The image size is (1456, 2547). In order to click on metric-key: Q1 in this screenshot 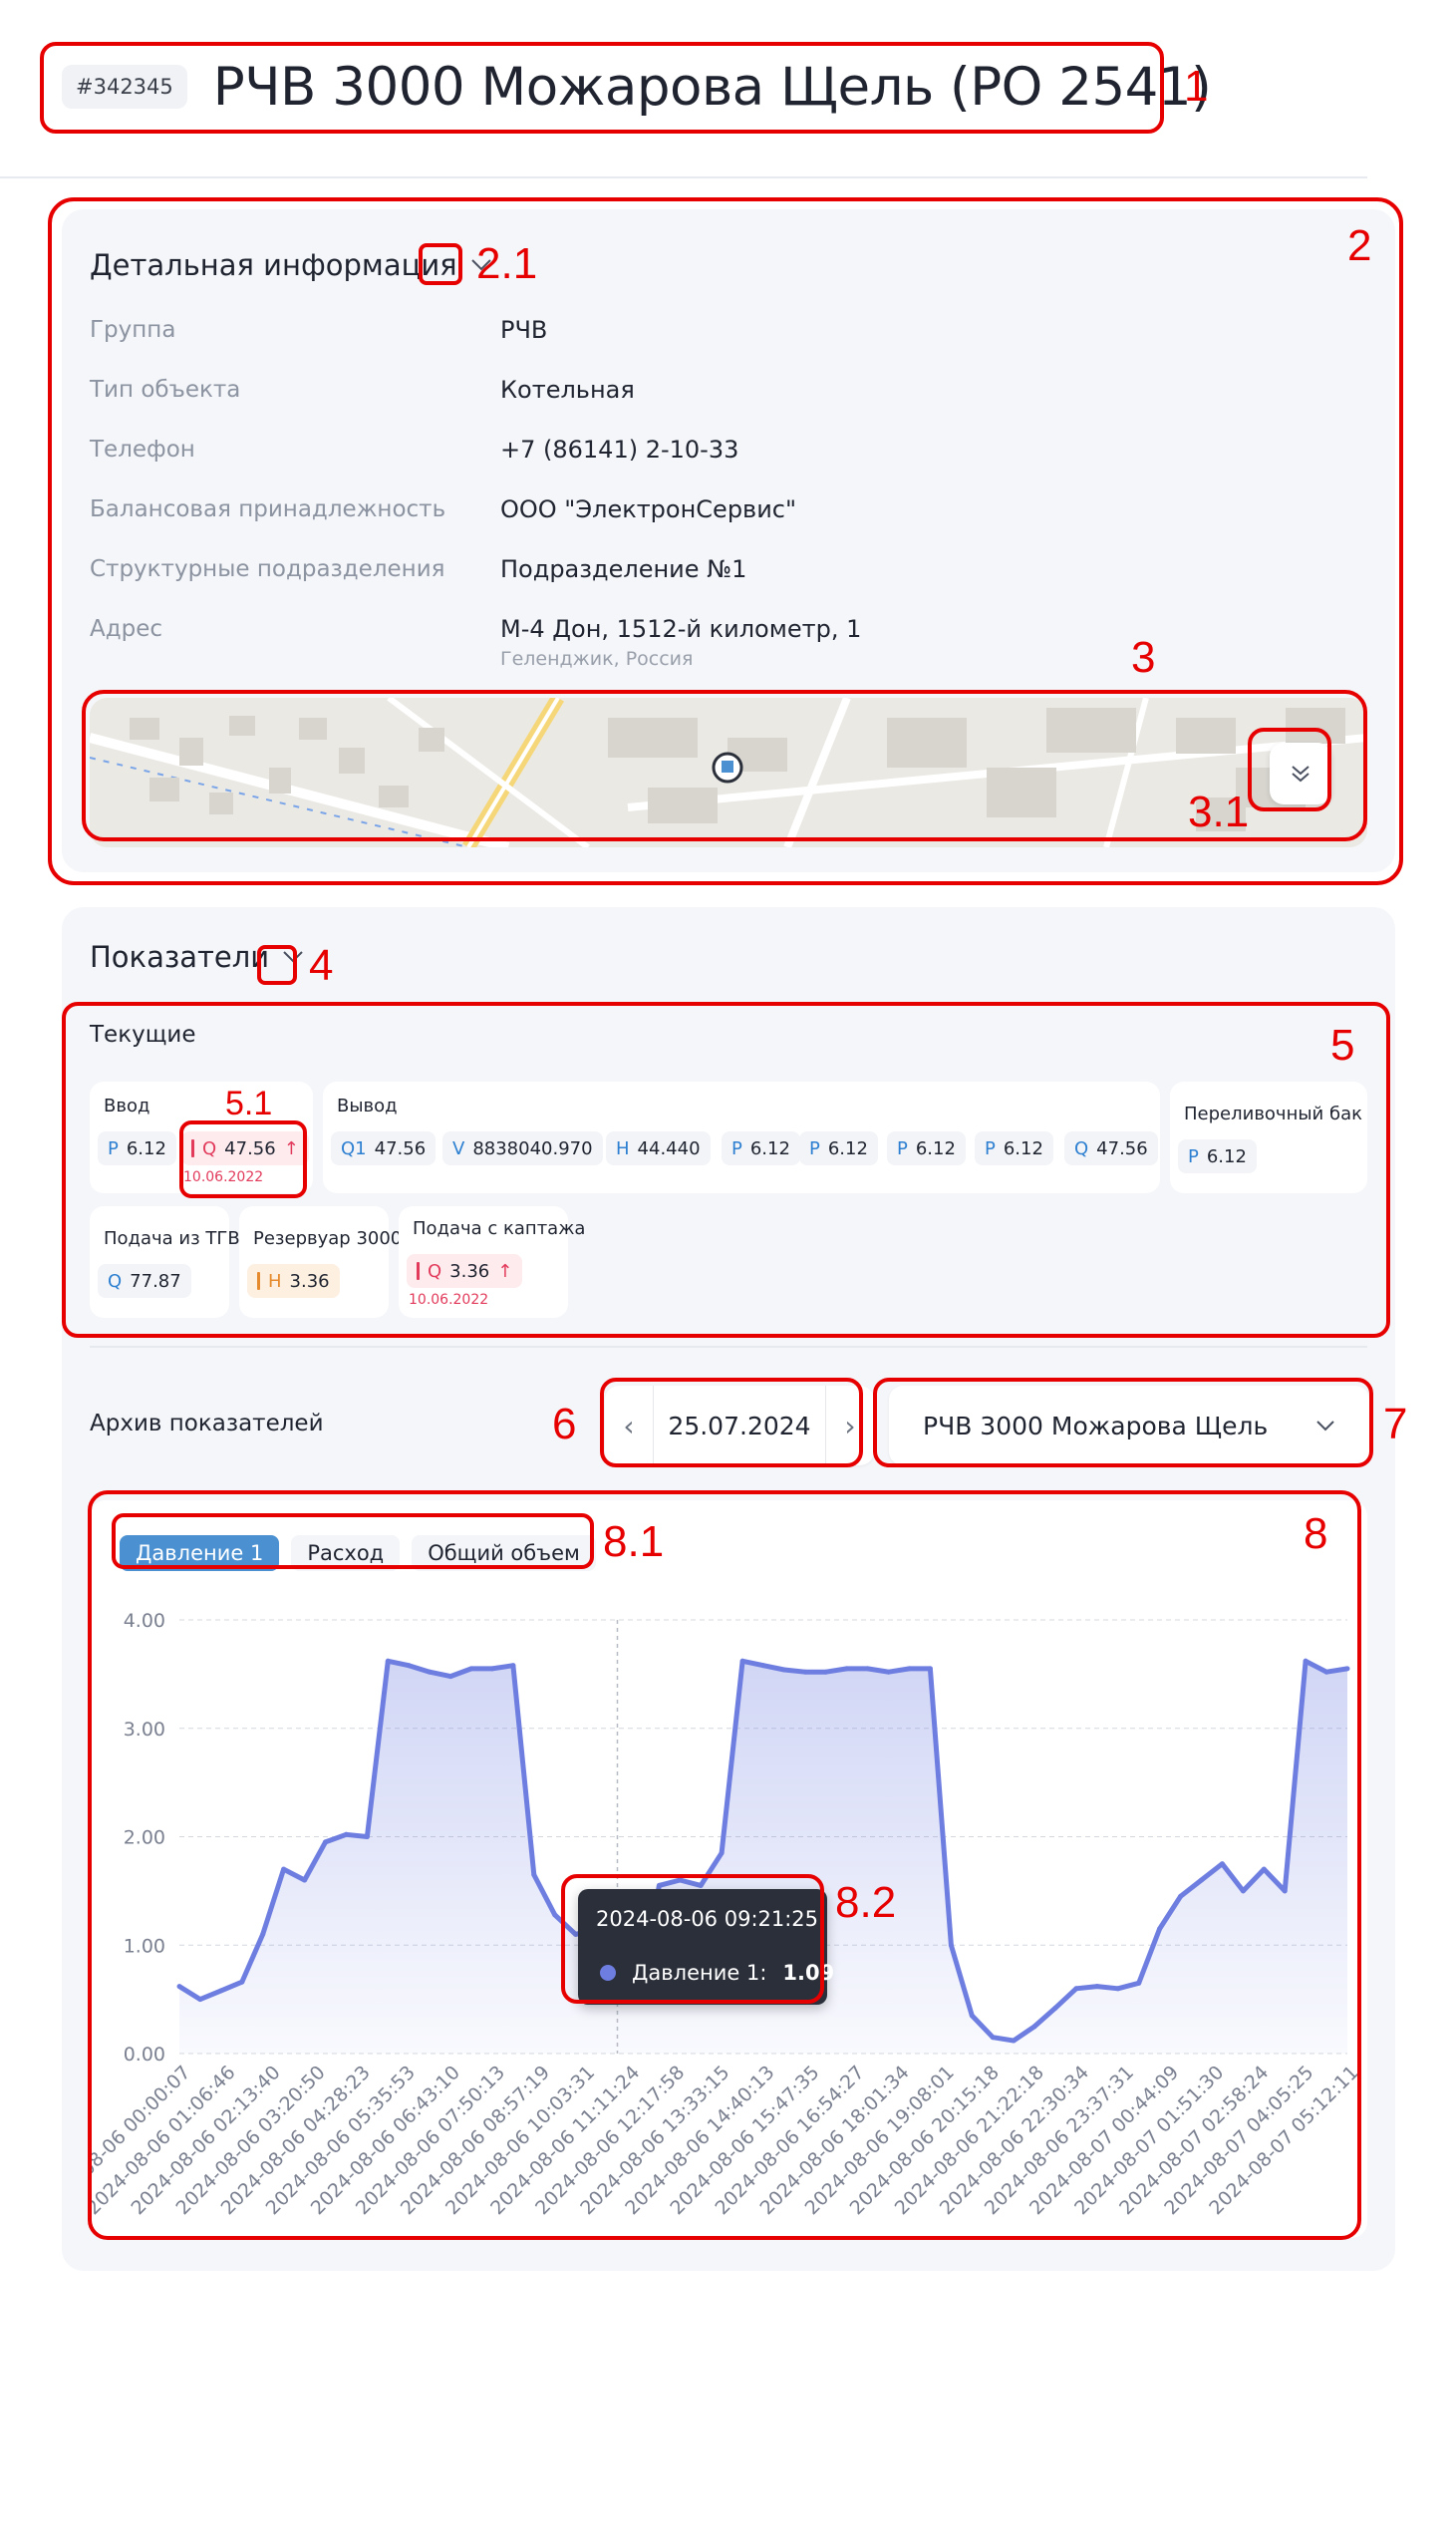, I will do `click(354, 1148)`.